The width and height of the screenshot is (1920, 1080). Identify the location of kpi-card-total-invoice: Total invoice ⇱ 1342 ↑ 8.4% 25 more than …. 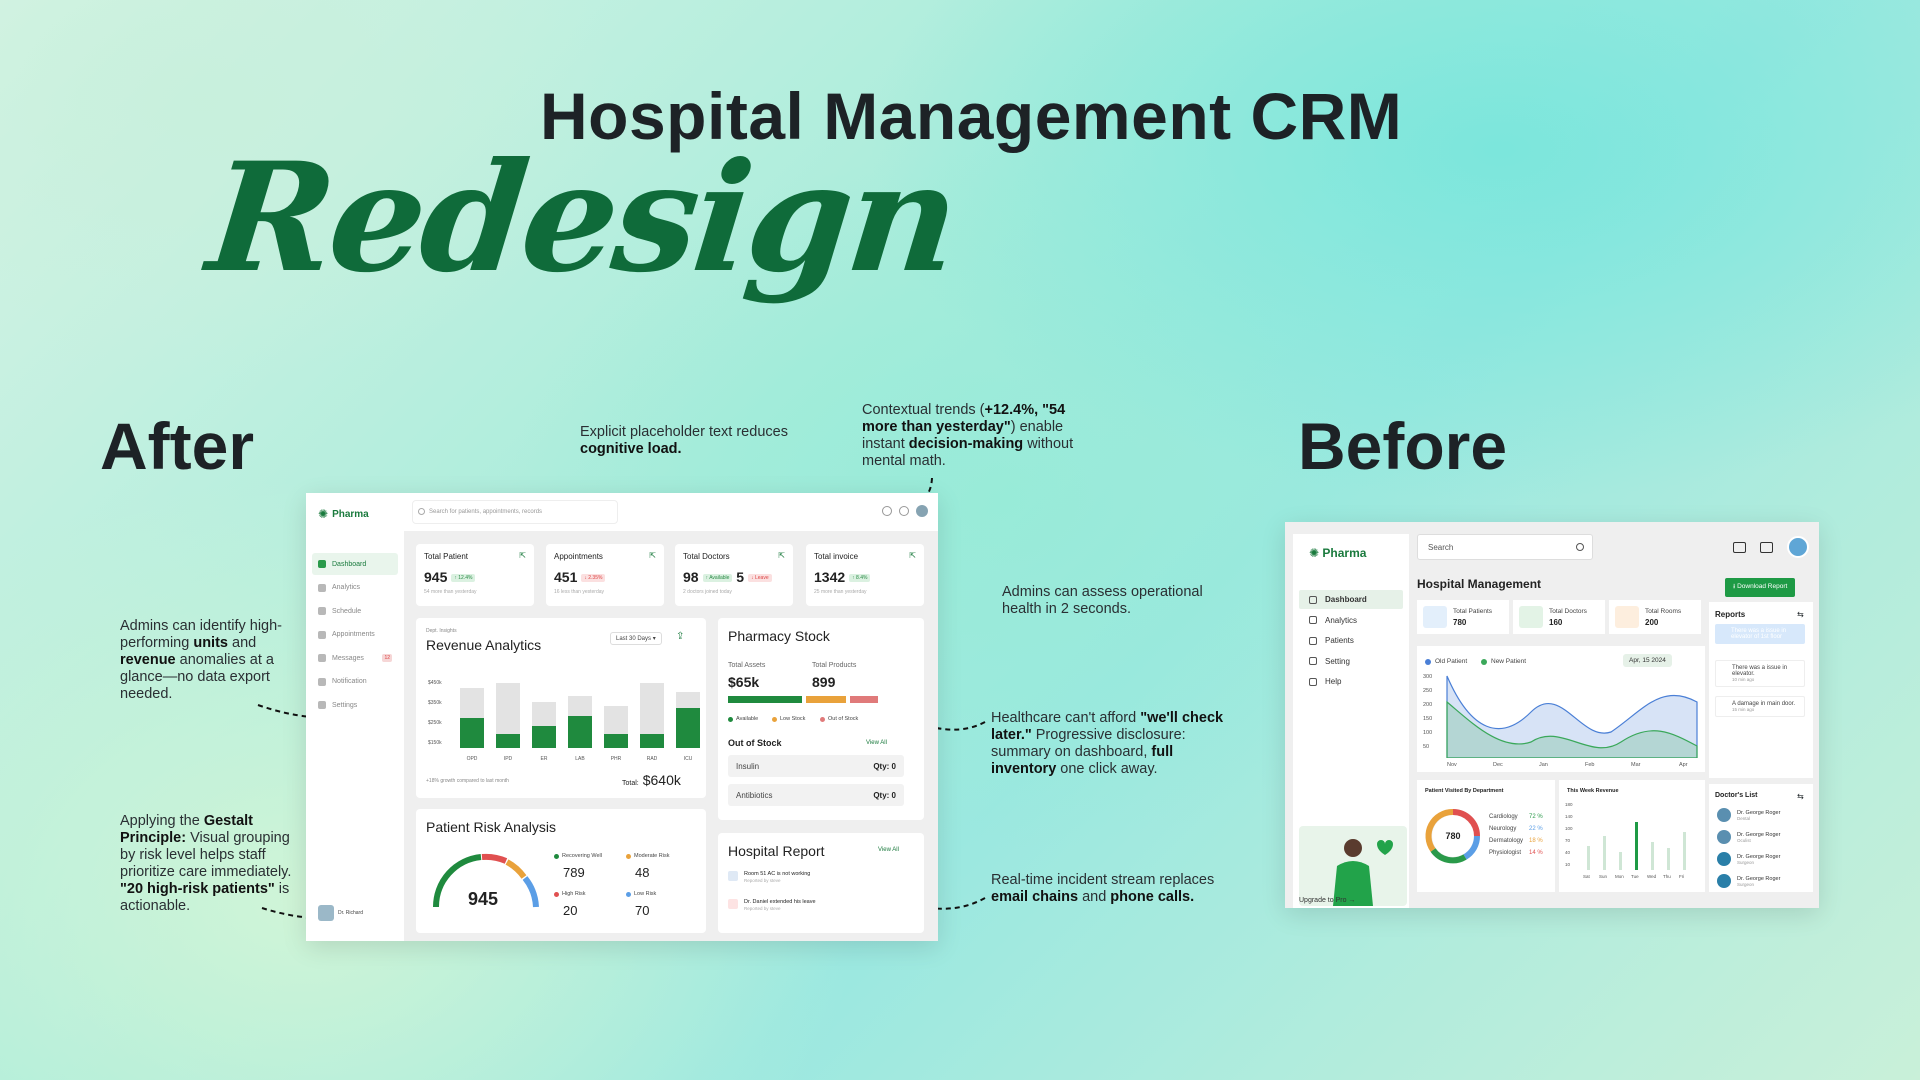
(865, 575).